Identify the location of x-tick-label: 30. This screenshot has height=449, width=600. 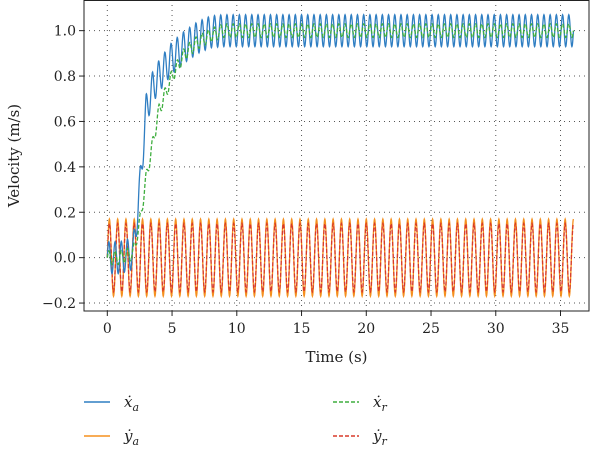
(496, 329).